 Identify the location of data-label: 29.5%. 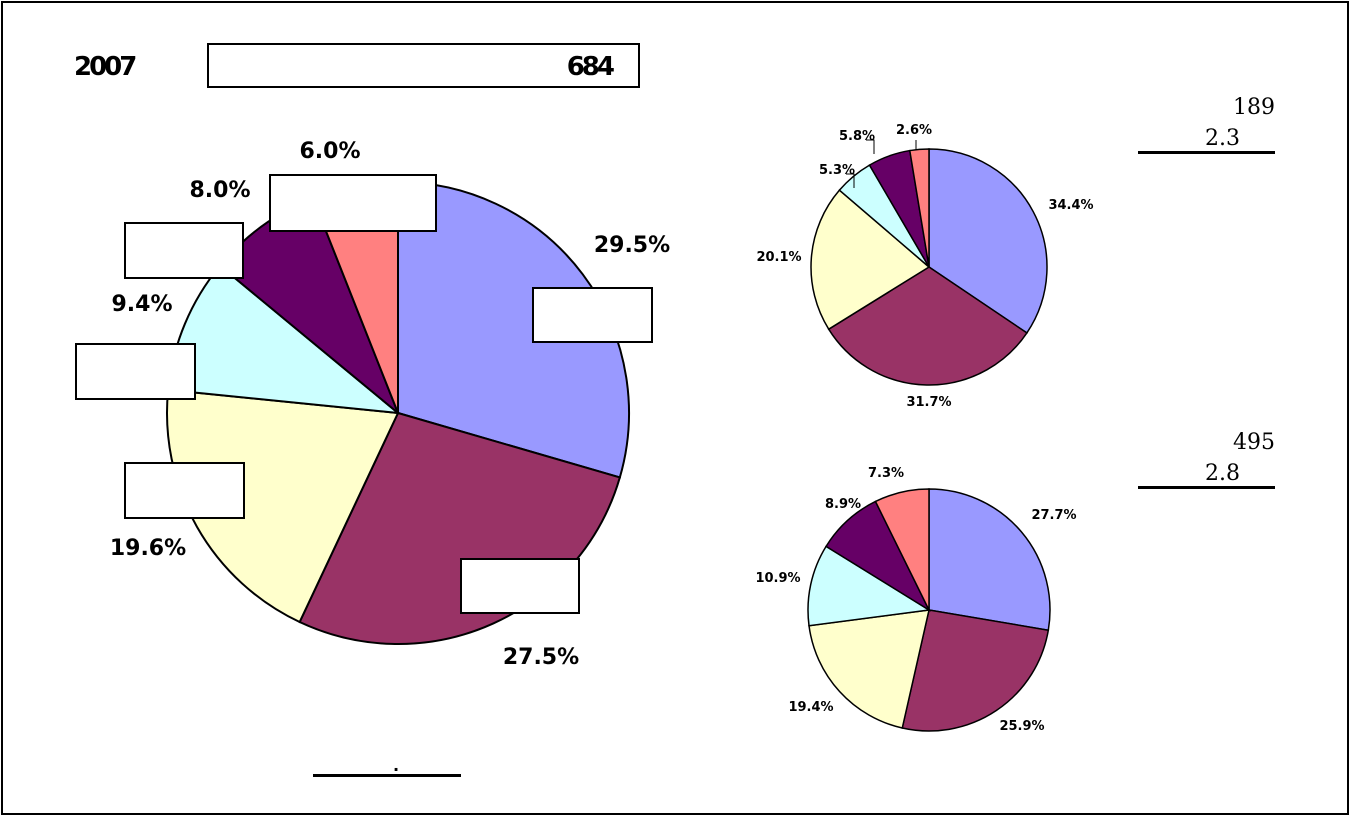
(632, 245).